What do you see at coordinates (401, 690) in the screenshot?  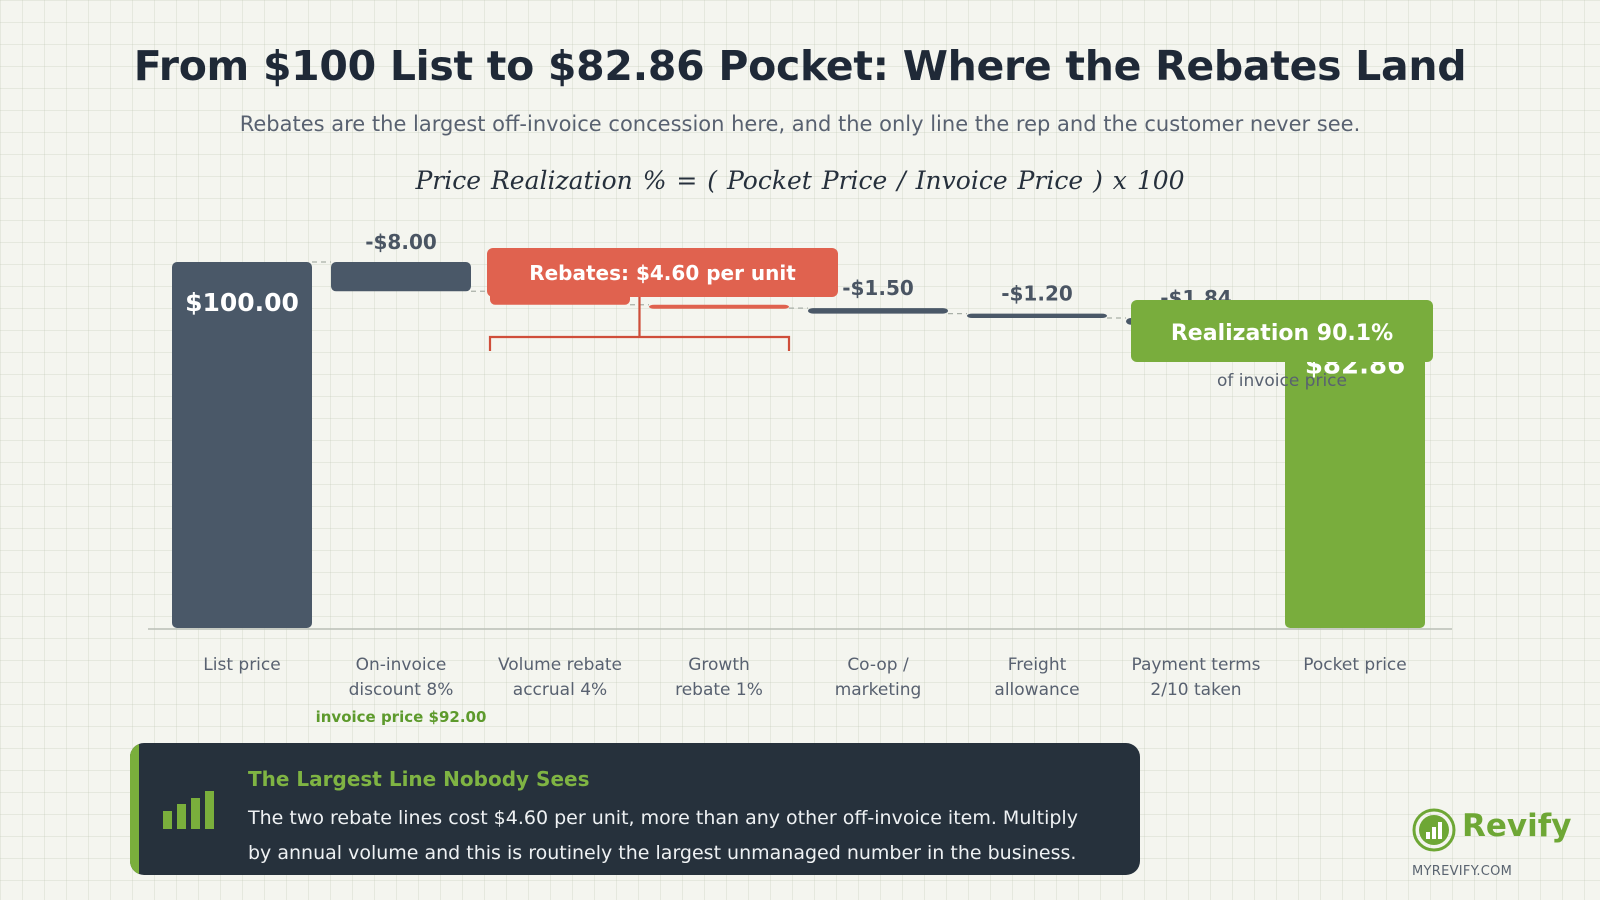 I see `category-tick-label: discount 8%` at bounding box center [401, 690].